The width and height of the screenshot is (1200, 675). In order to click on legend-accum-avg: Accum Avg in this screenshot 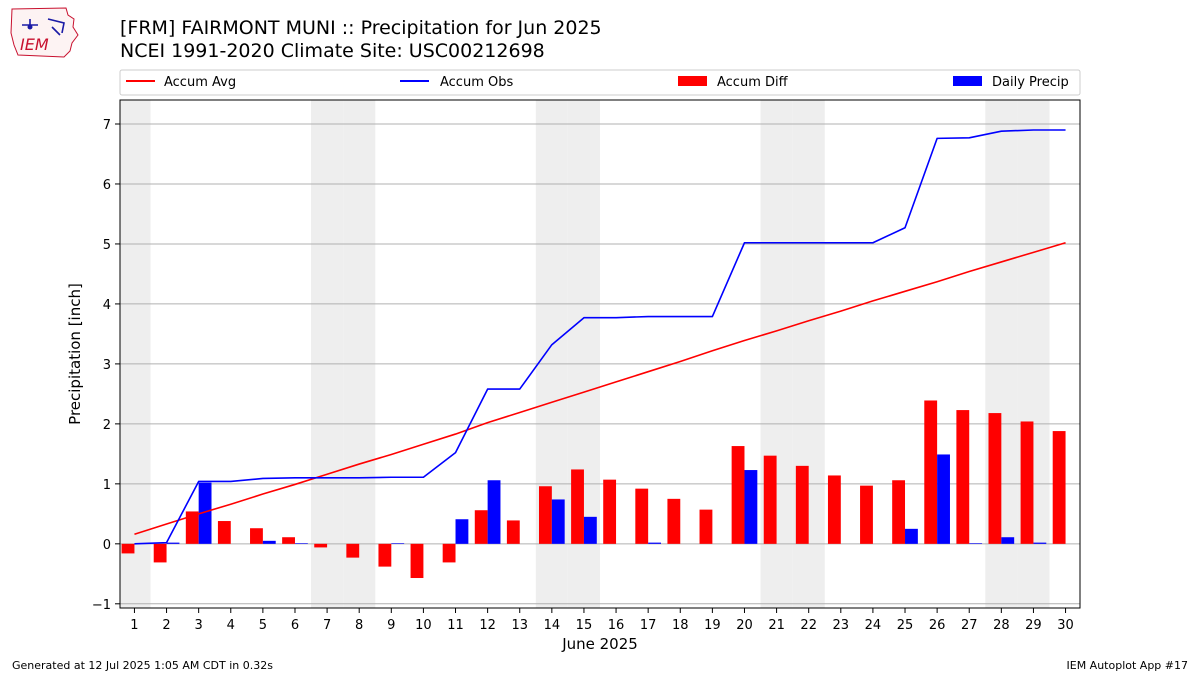, I will do `click(200, 82)`.